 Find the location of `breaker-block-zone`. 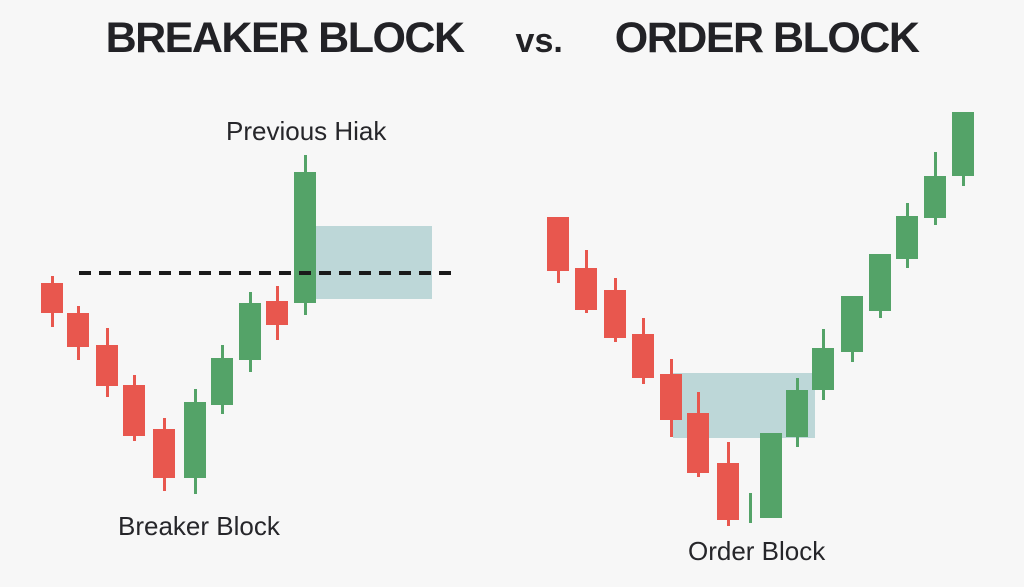

breaker-block-zone is located at coordinates (374, 262).